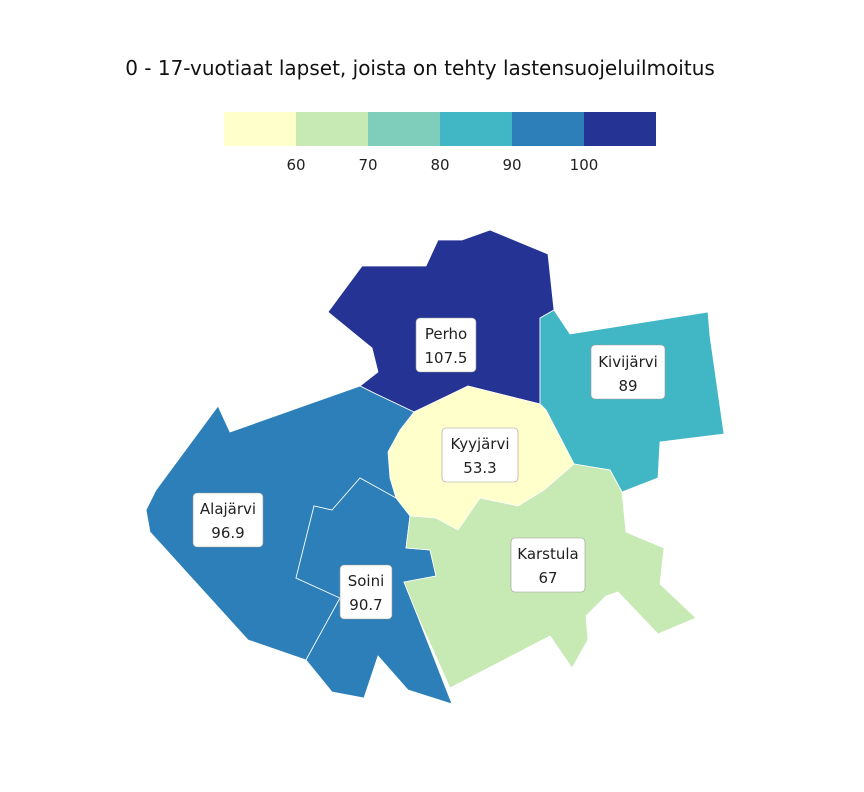 This screenshot has width=864, height=792. I want to click on label-kivijarvi-value: 89, so click(627, 386).